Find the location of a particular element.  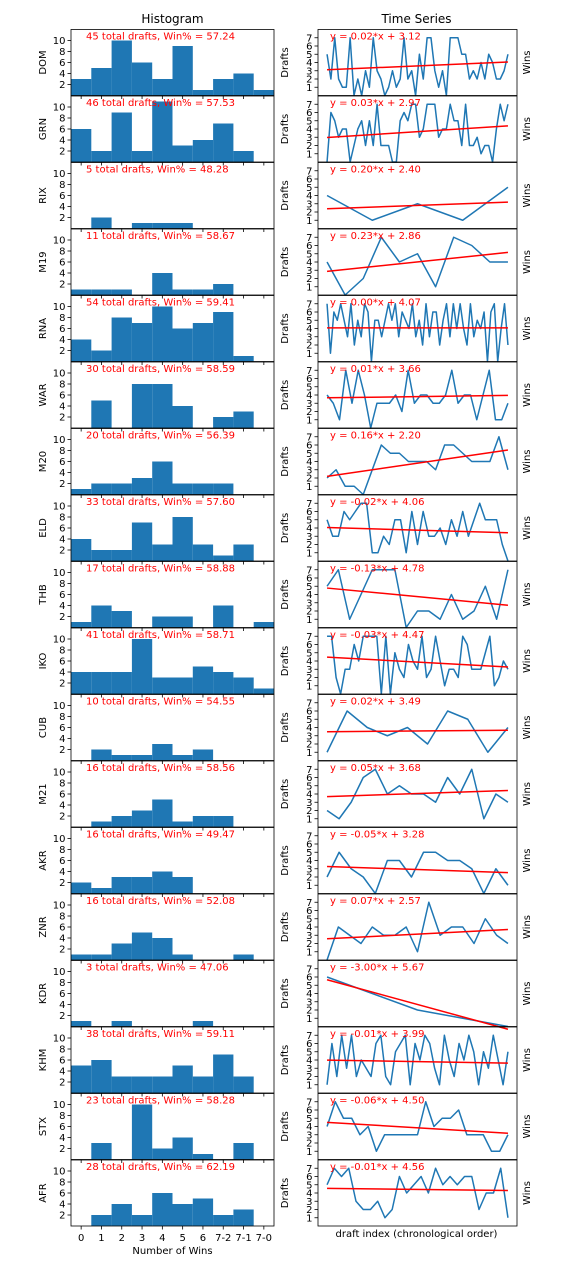

histogram-summary-text: 41 total drafts, Win% = 58.71 is located at coordinates (160, 635).